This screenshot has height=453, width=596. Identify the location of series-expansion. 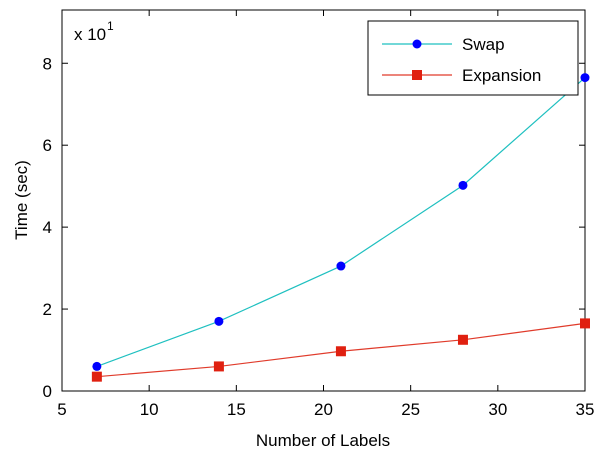
(340, 350).